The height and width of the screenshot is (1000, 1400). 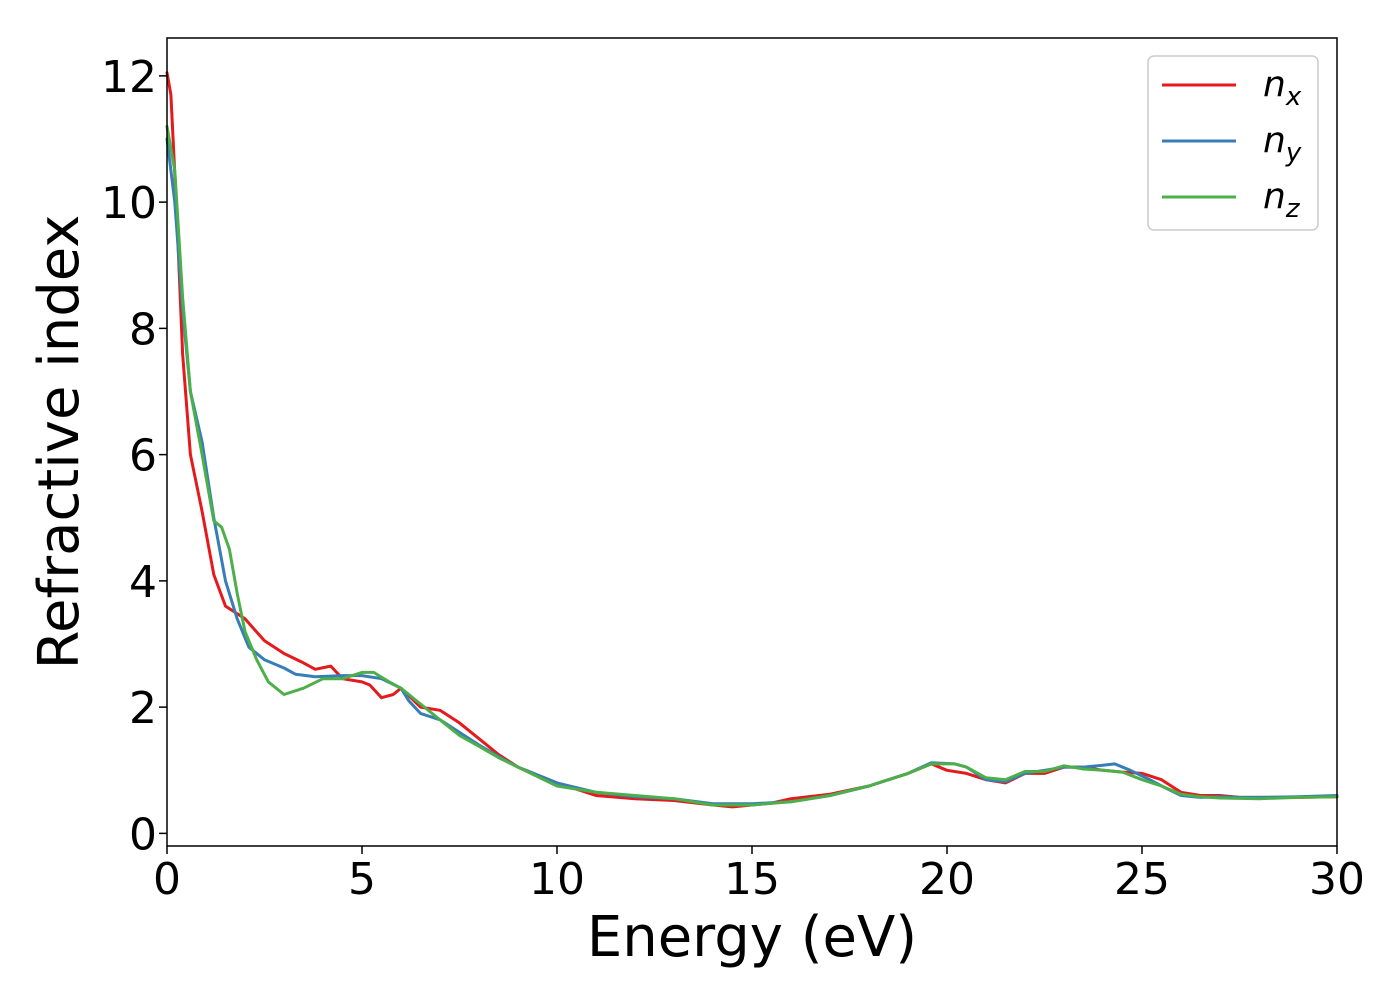 What do you see at coordinates (1142, 879) in the screenshot?
I see `x-tick-label: 25` at bounding box center [1142, 879].